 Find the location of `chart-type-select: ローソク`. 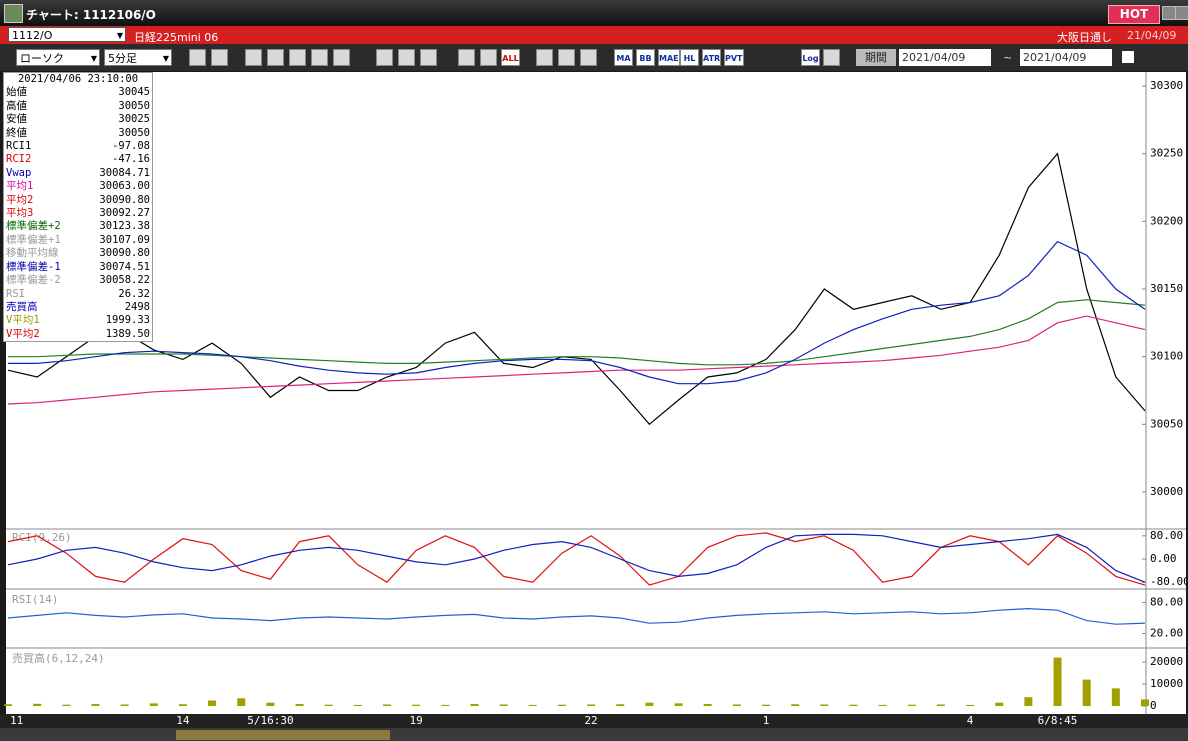

chart-type-select: ローソク is located at coordinates (58, 58).